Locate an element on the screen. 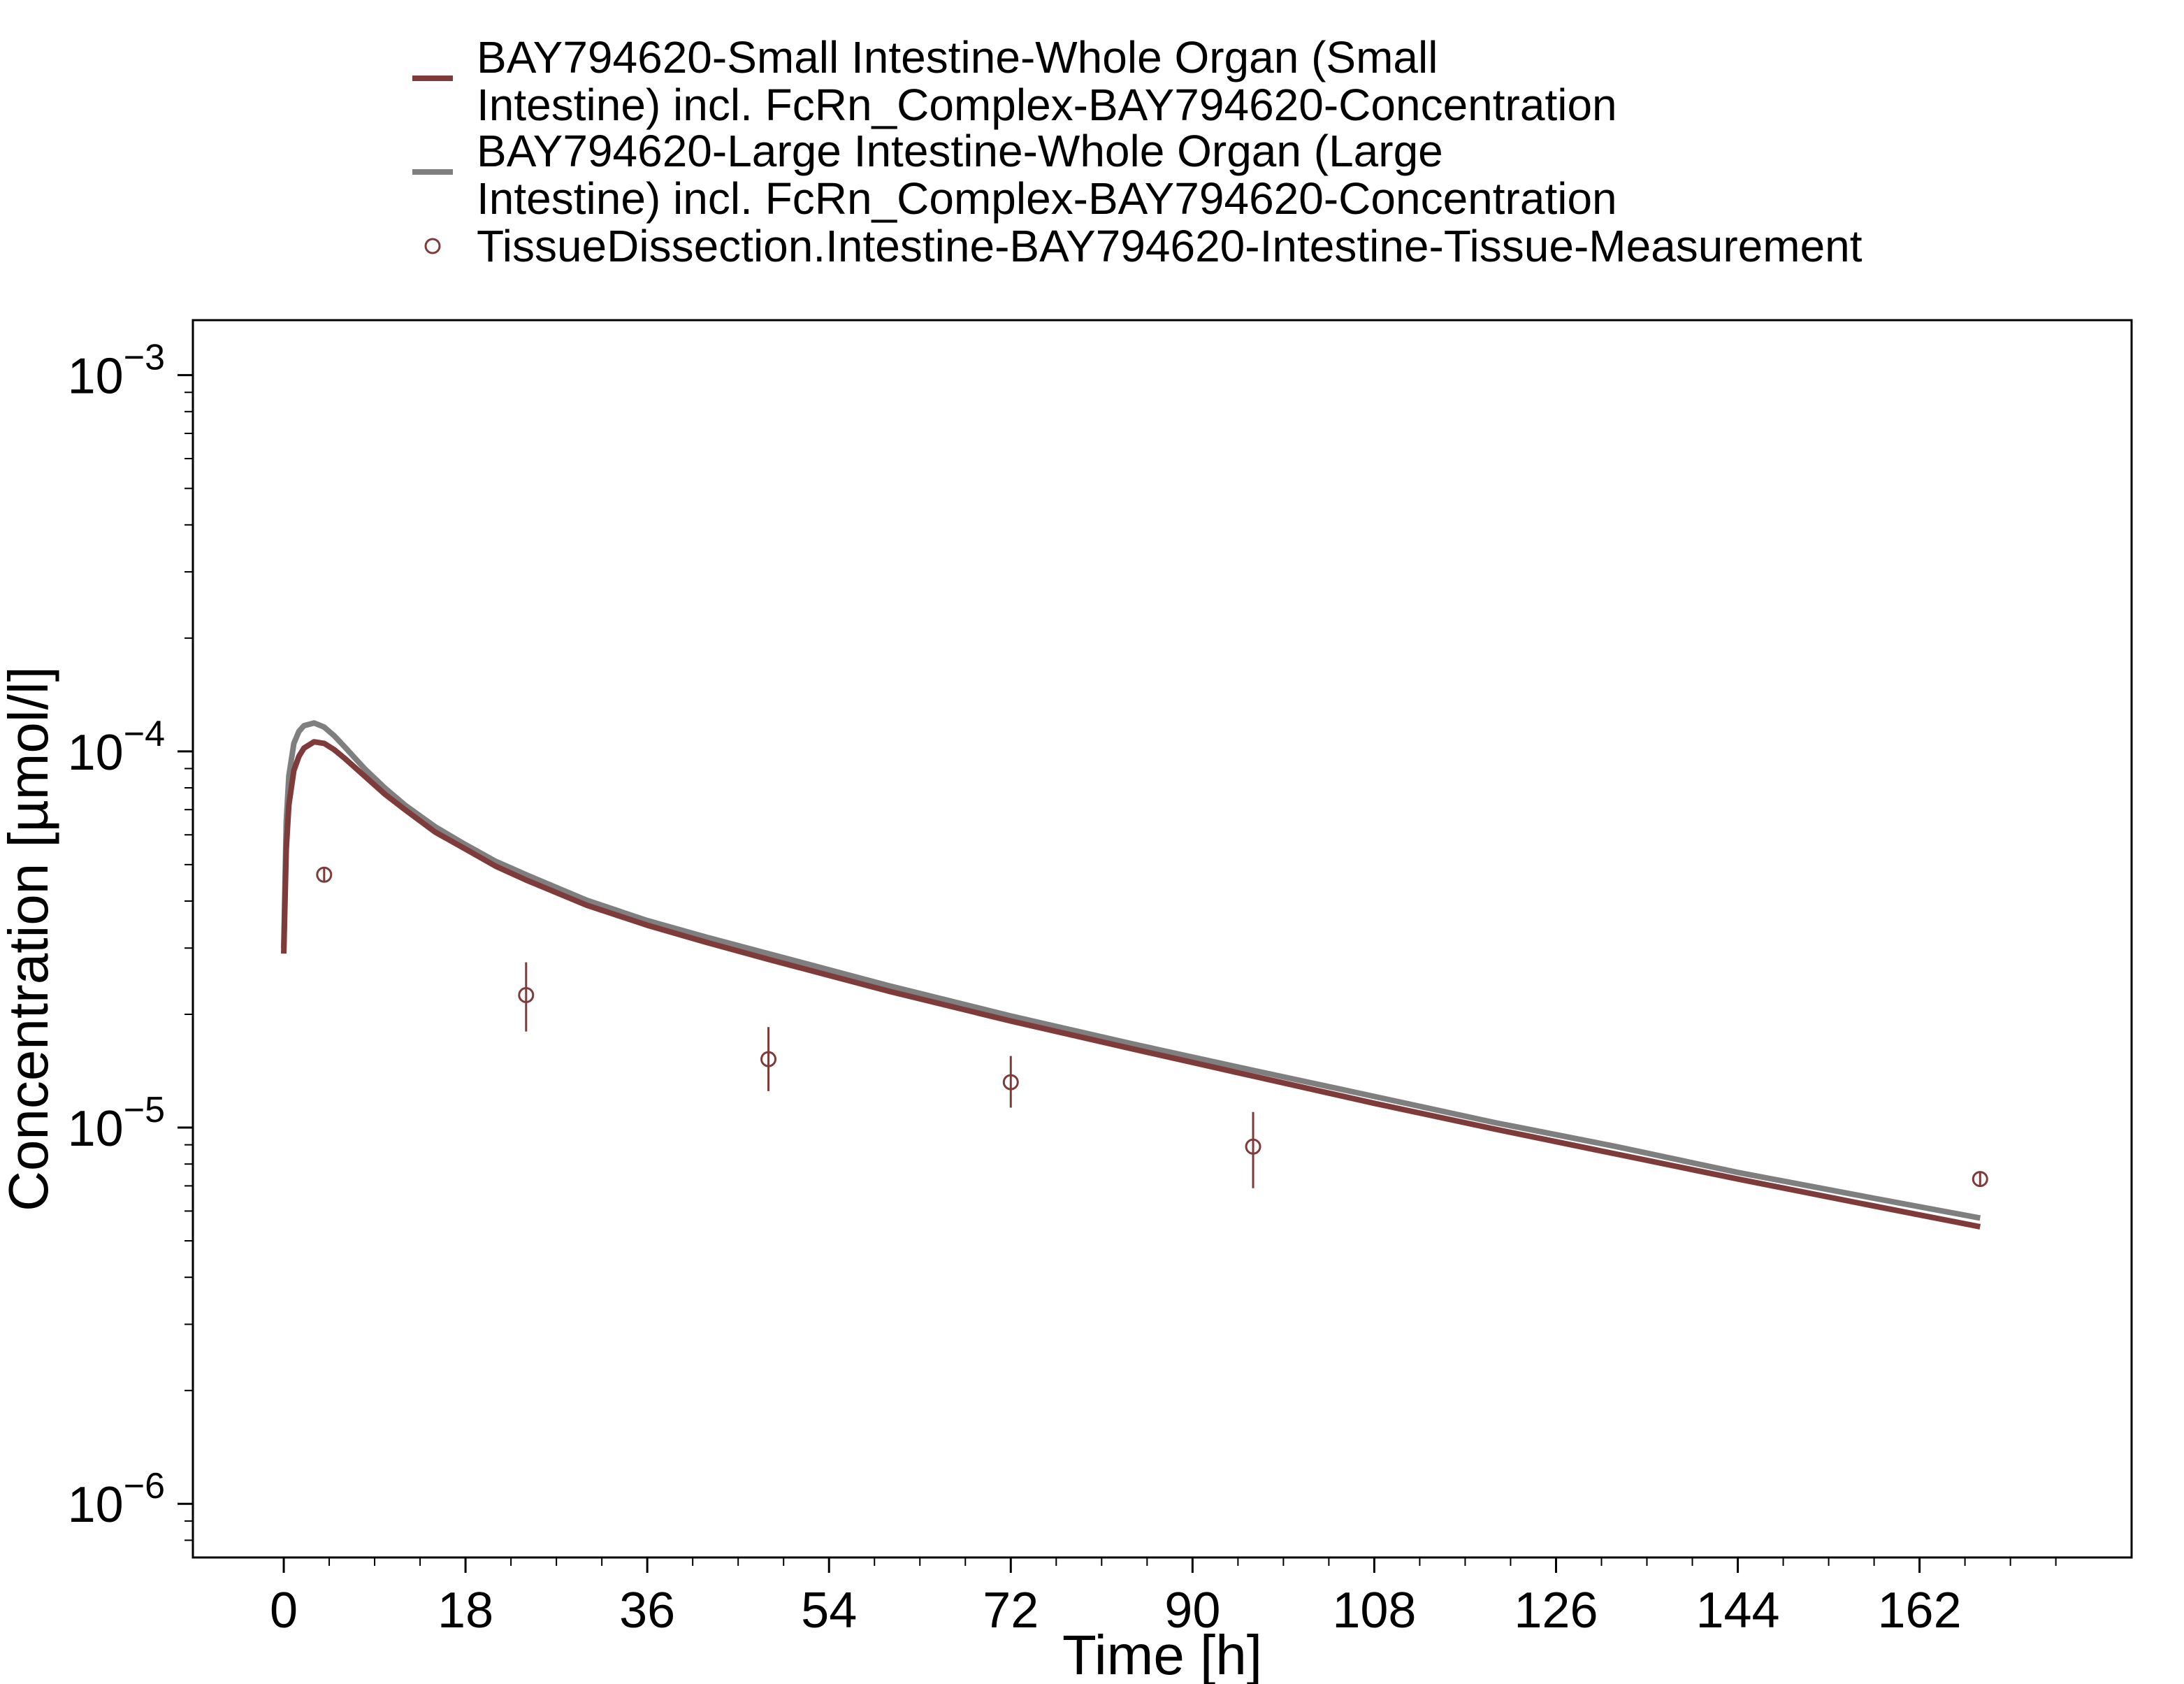  x-tick-label: 54 is located at coordinates (829, 1611).